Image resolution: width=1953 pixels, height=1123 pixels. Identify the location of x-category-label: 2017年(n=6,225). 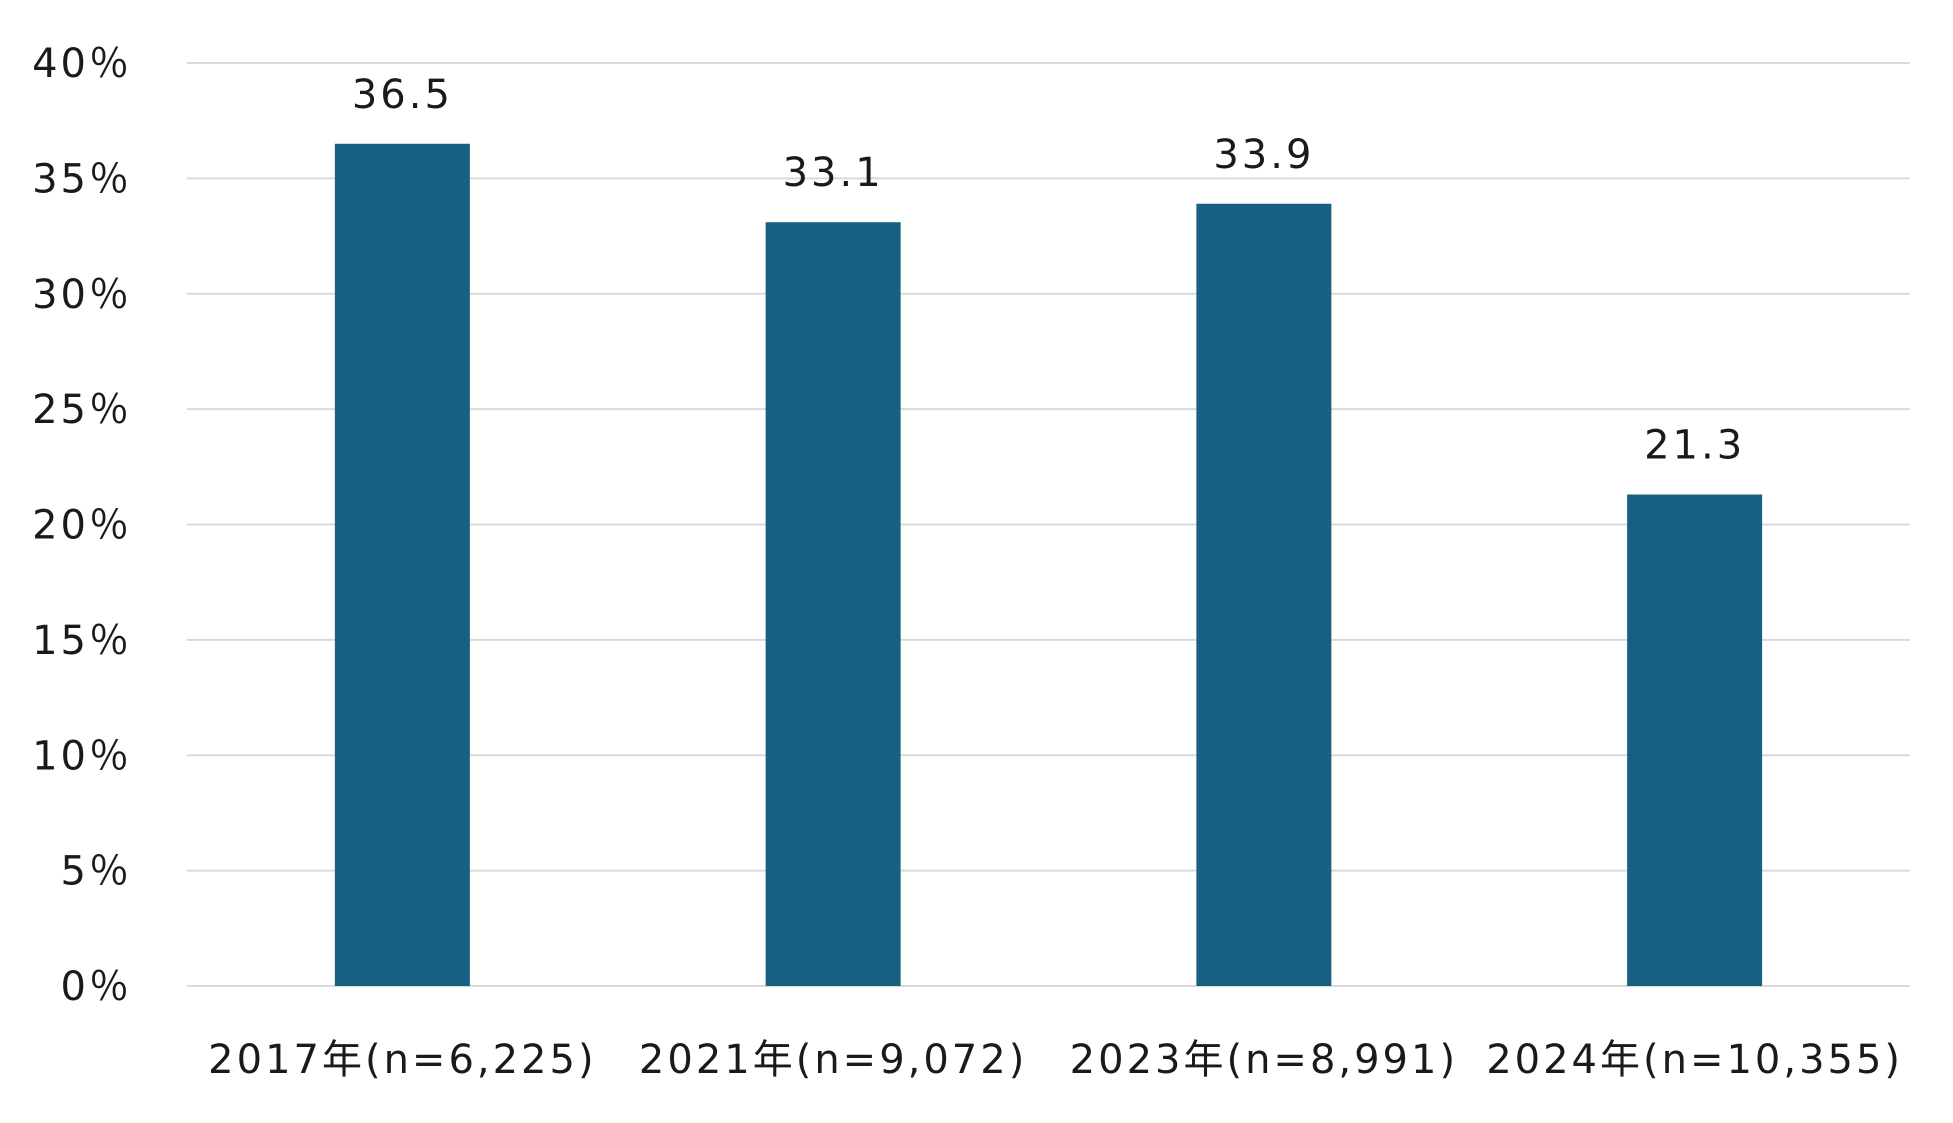
(402, 1060).